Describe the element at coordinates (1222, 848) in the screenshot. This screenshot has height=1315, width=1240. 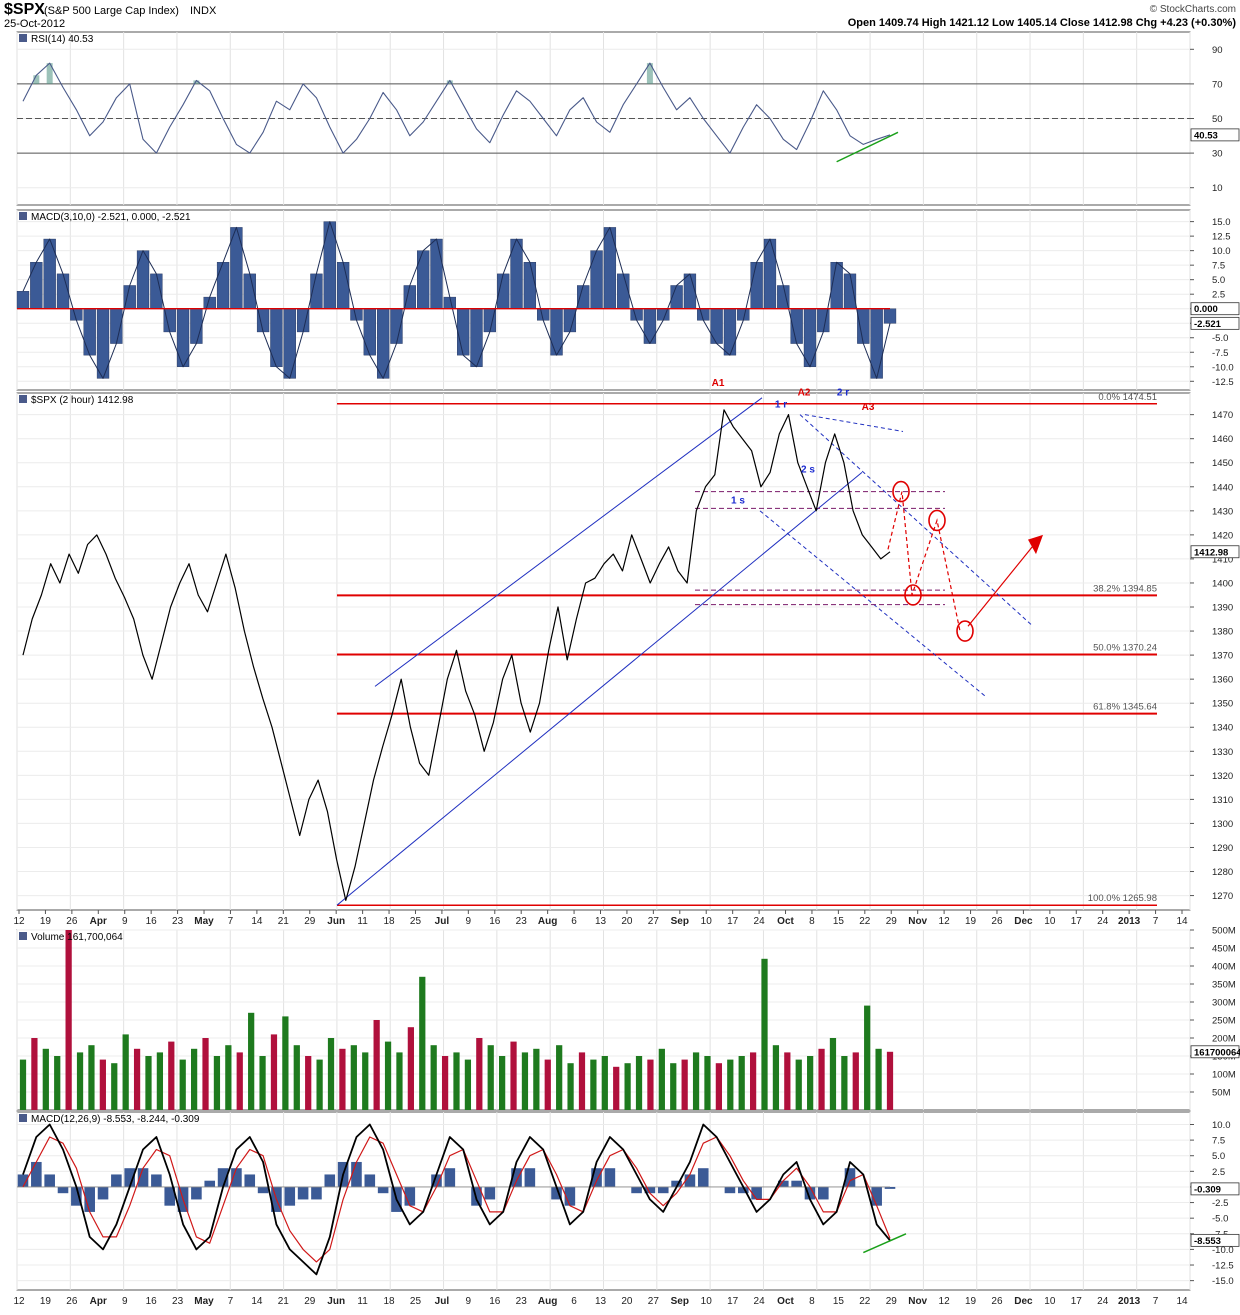
I see `price-ytick-label: 1290` at that location.